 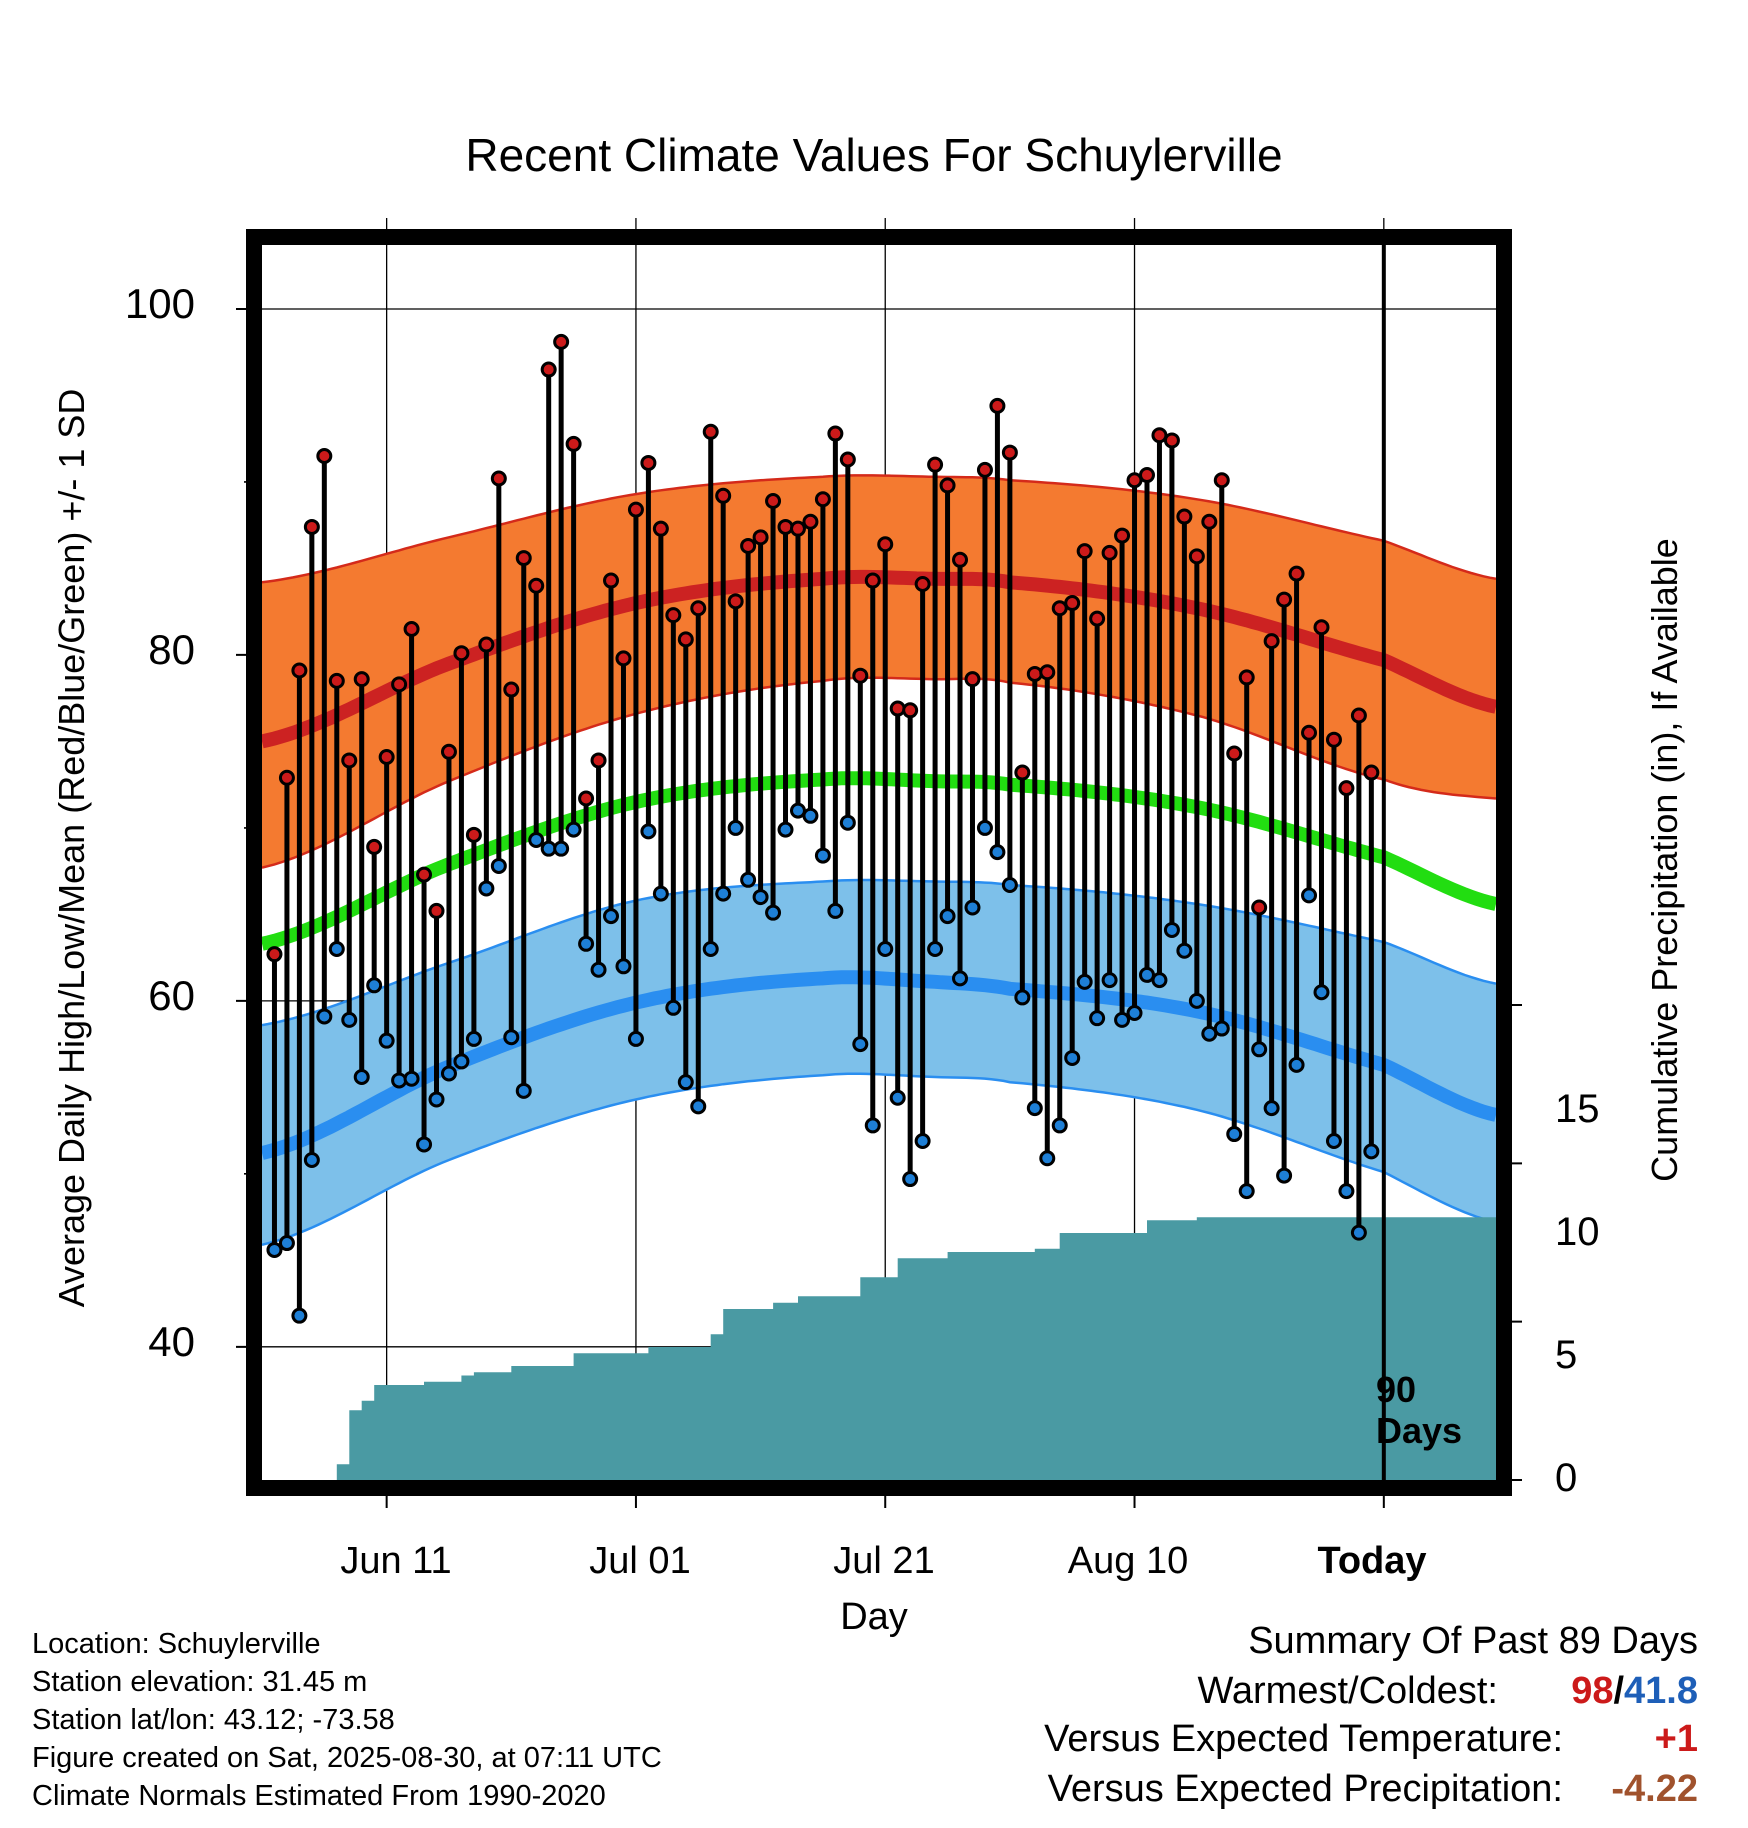 What do you see at coordinates (874, 155) in the screenshot?
I see `chart-title: Recent Climate Values For Schuylerville` at bounding box center [874, 155].